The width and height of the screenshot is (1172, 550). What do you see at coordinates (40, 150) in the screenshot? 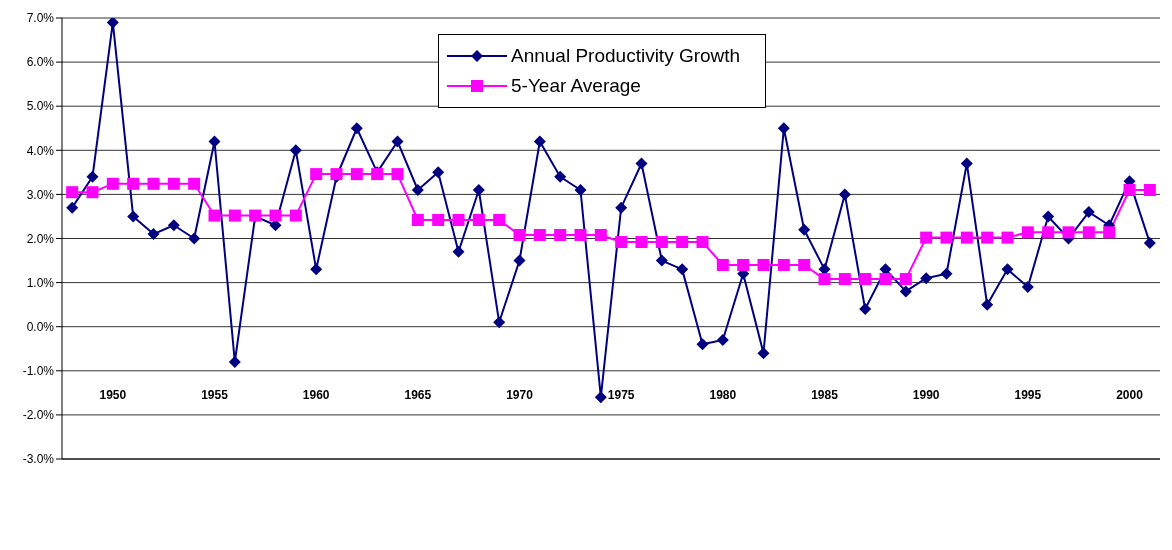
I see `y-tick-label: 4.0%` at bounding box center [40, 150].